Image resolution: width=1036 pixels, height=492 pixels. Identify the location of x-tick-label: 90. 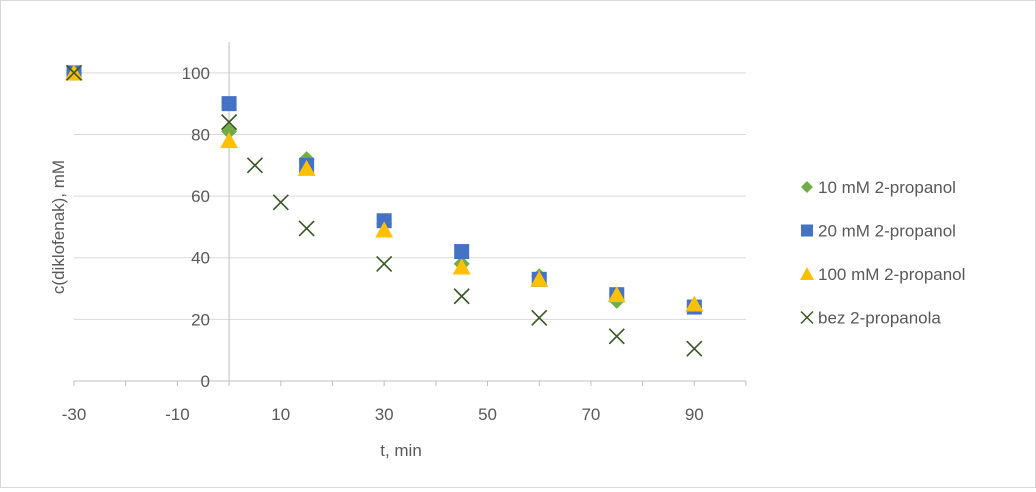
(694, 414).